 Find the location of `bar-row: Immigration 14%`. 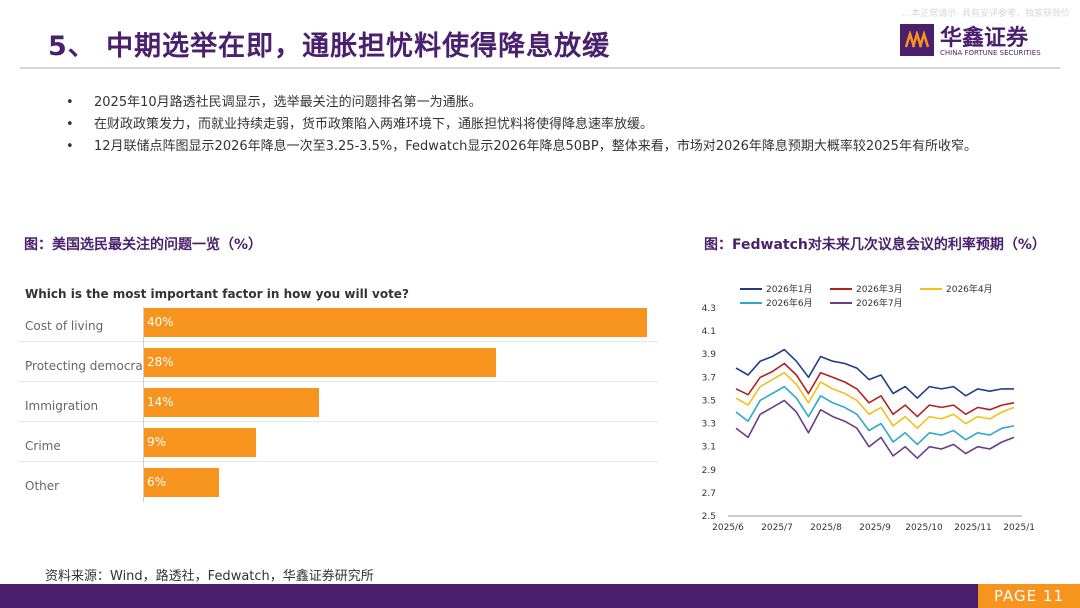

bar-row: Immigration 14% is located at coordinates (330, 408).